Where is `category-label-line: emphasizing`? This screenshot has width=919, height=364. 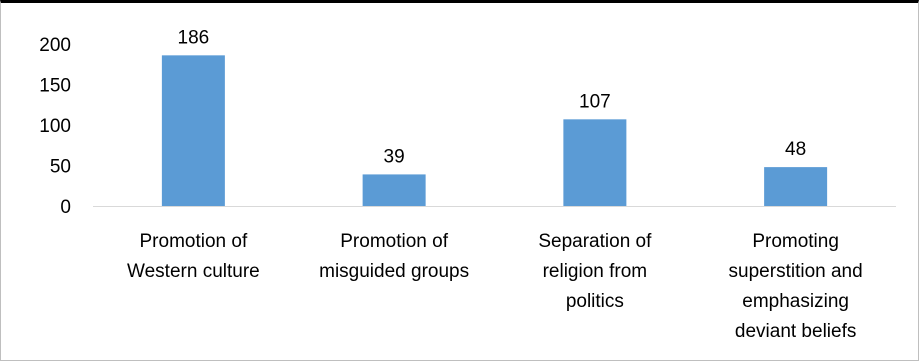
category-label-line: emphasizing is located at coordinates (795, 301).